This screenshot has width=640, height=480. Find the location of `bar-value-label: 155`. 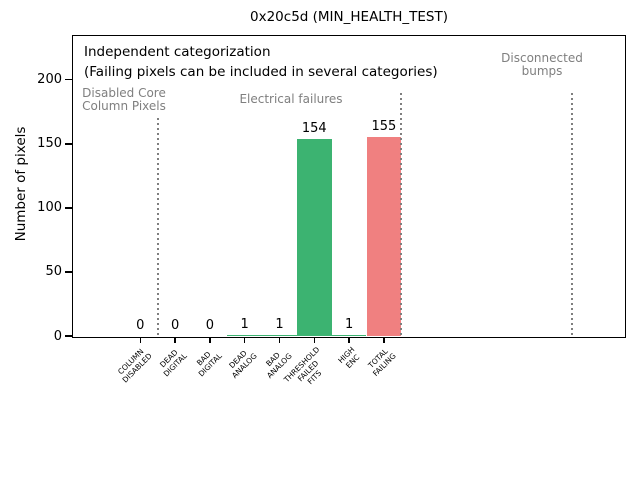

bar-value-label: 155 is located at coordinates (384, 127).